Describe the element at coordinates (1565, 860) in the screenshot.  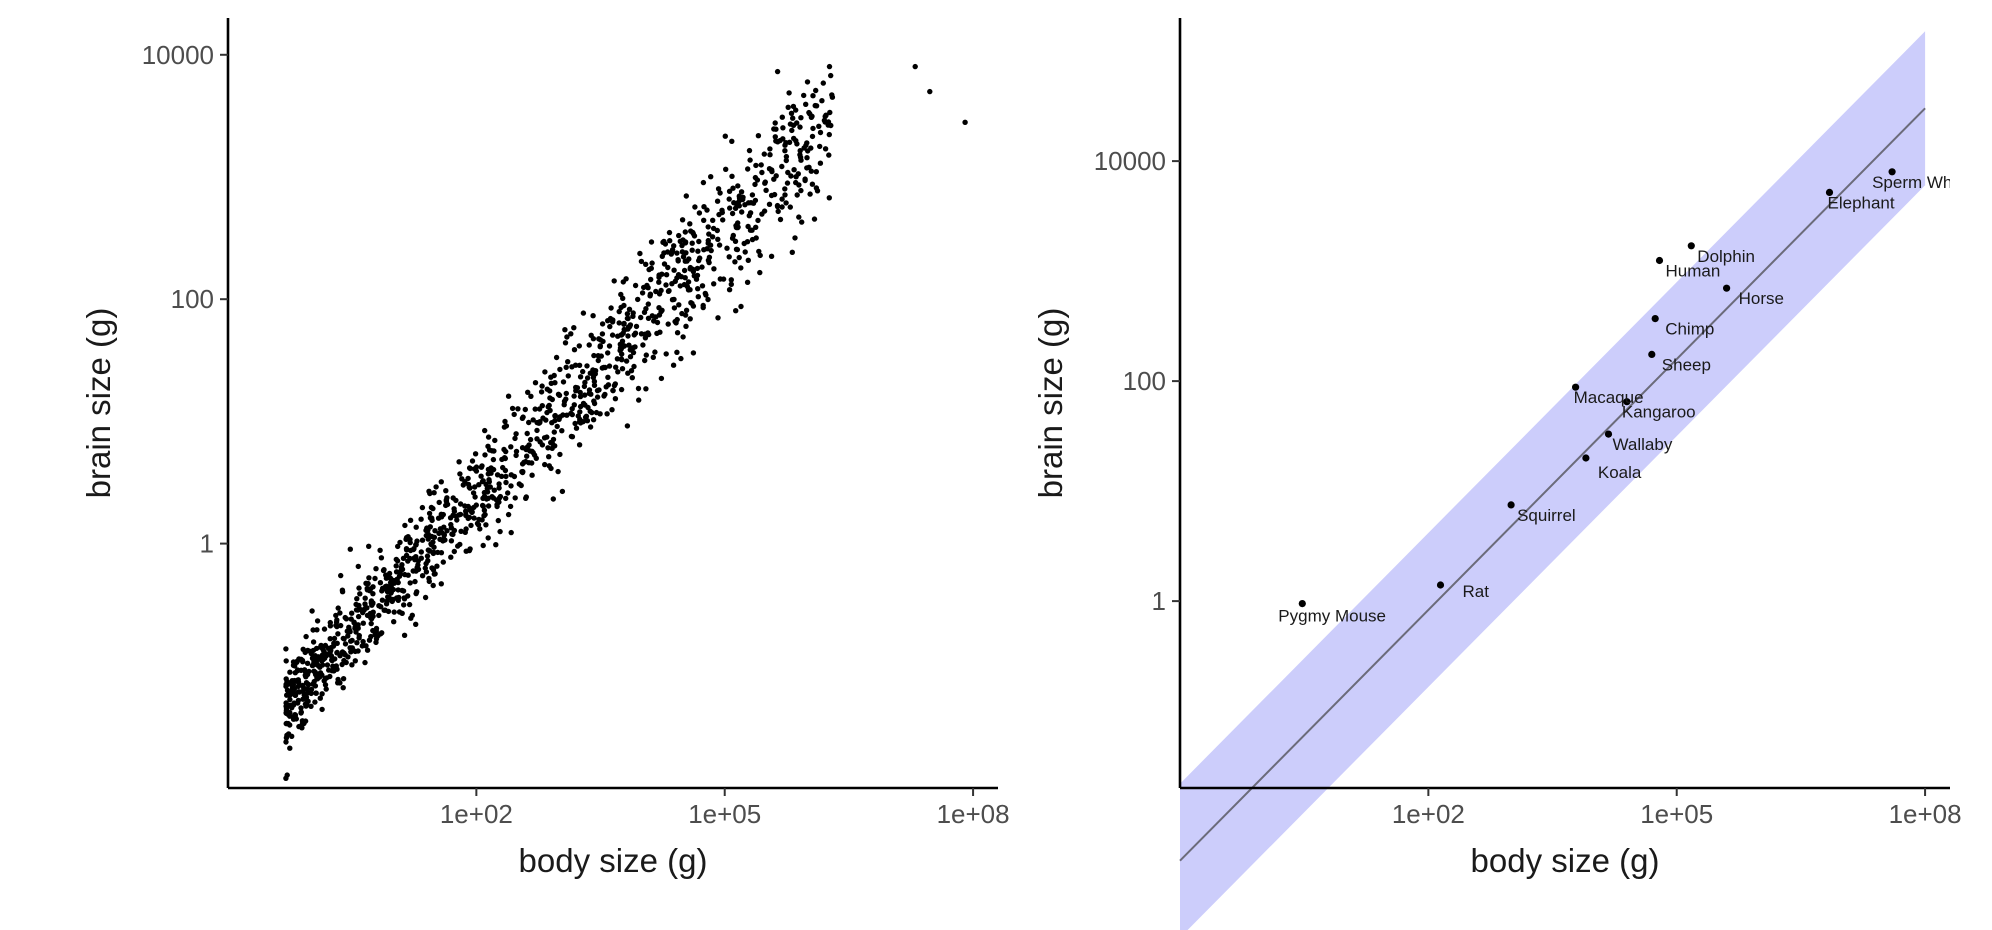
I see `right-x-axis-title: body size (g)` at that location.